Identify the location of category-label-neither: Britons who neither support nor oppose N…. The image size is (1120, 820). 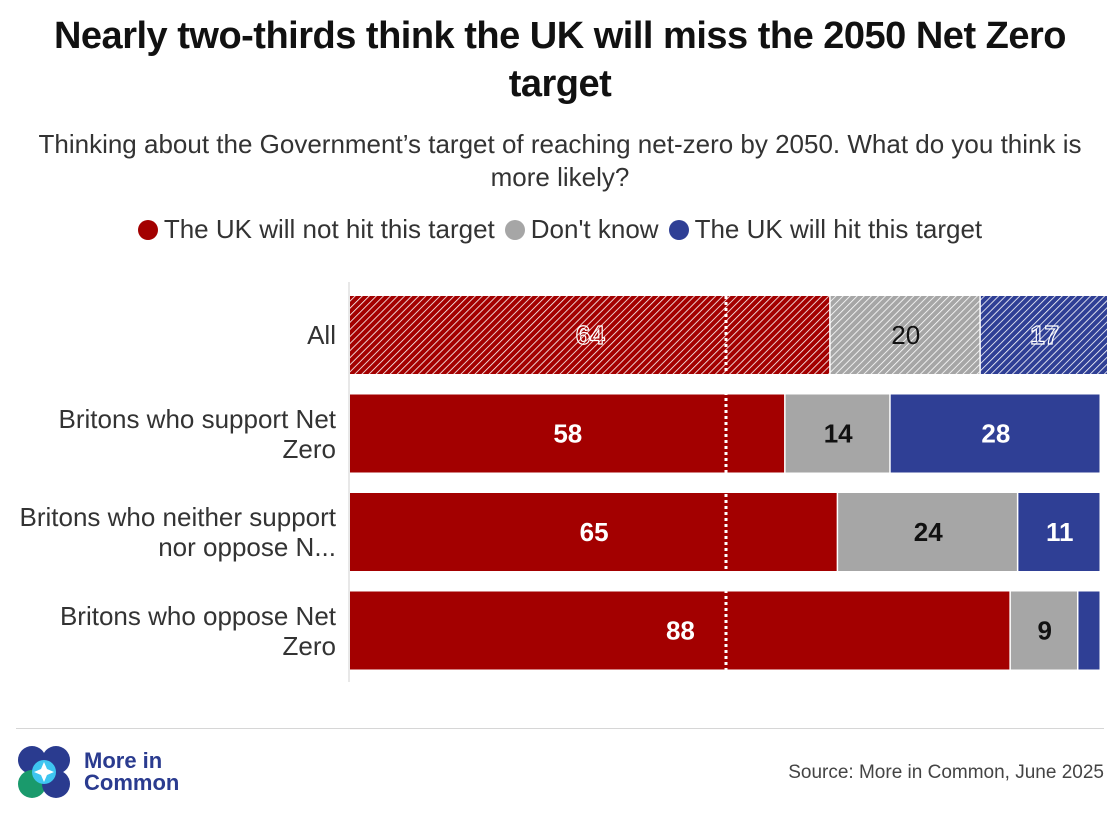
(177, 532).